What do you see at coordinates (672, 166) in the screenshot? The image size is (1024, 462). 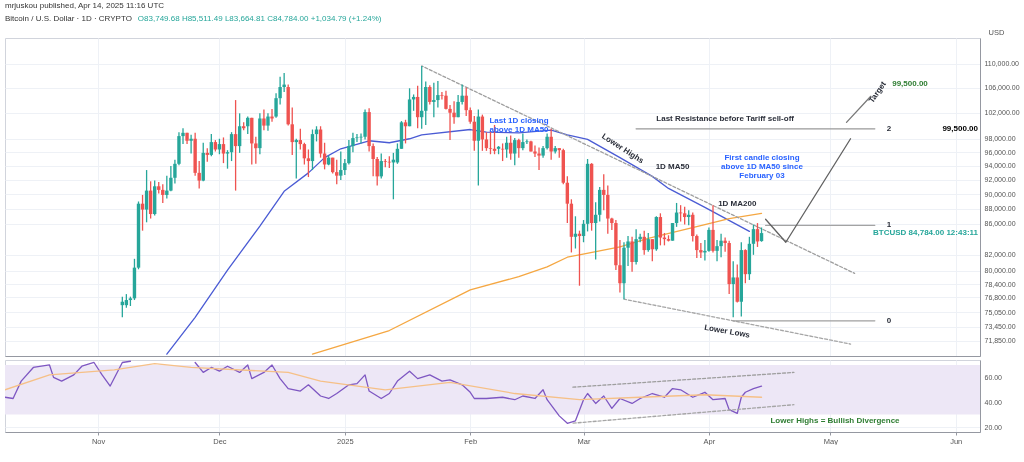 I see `annotation: 1D MA50` at bounding box center [672, 166].